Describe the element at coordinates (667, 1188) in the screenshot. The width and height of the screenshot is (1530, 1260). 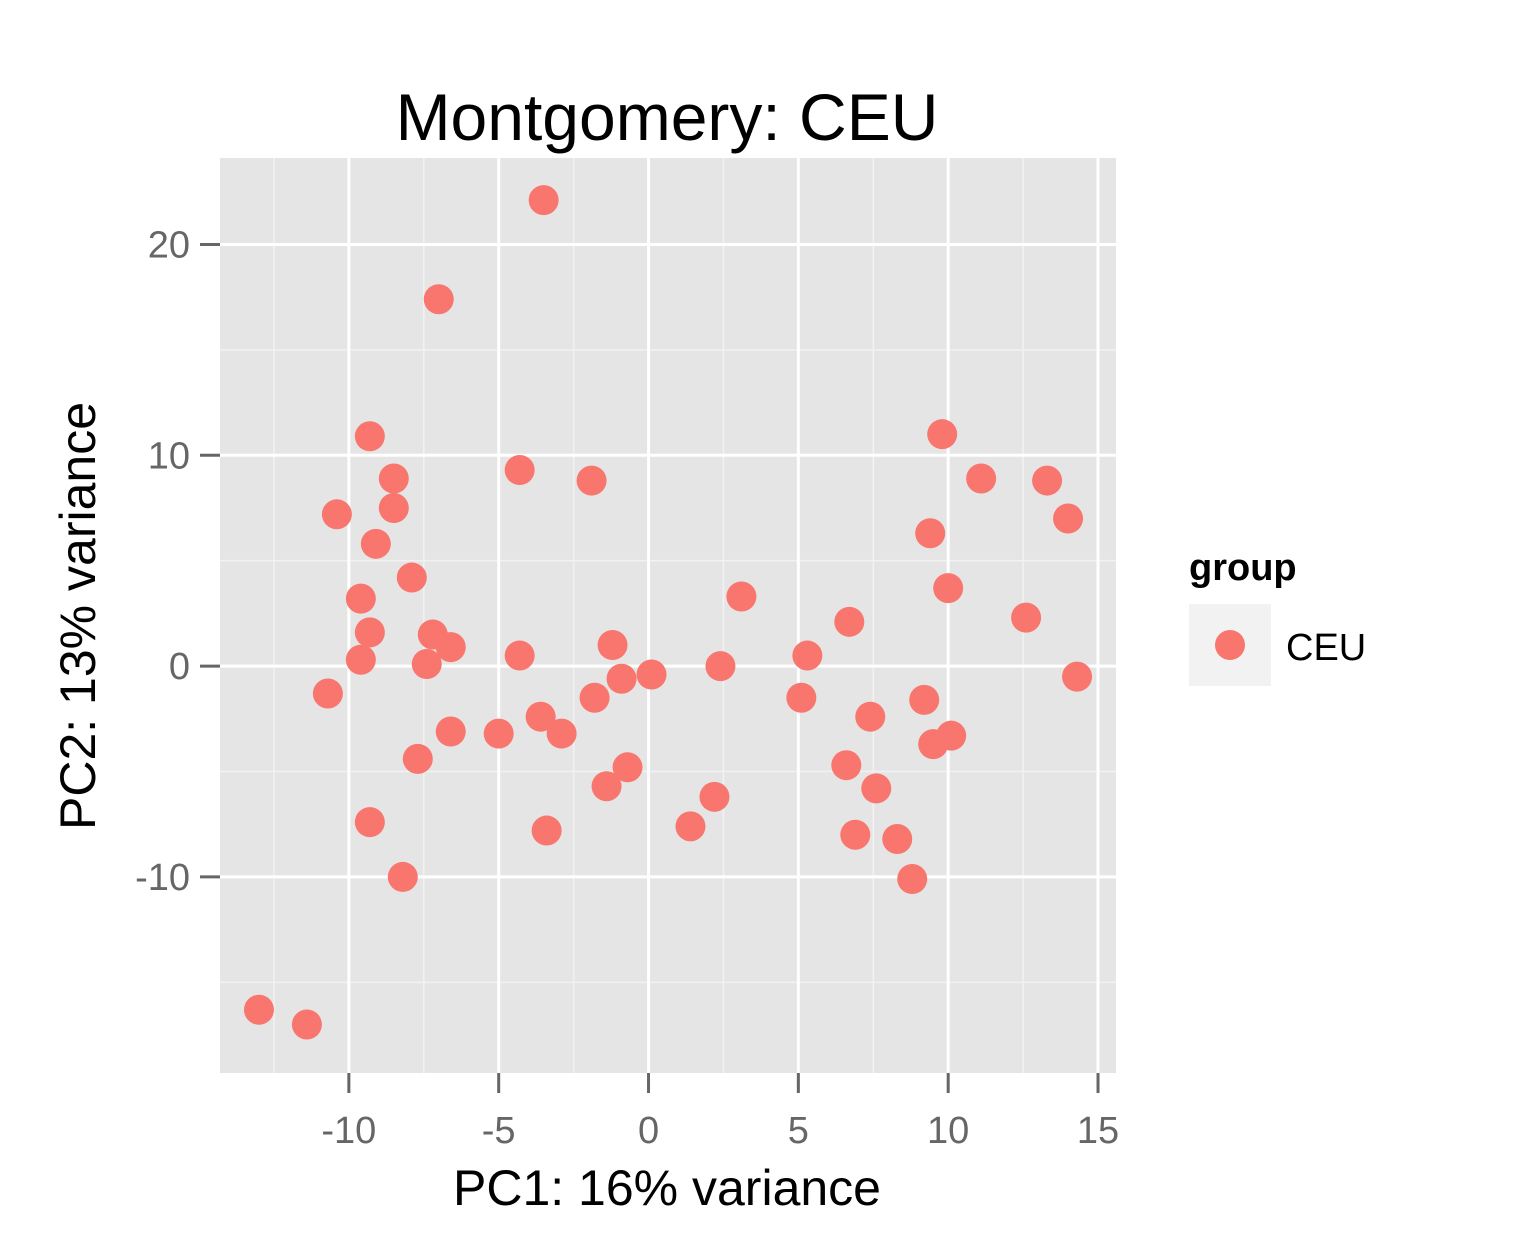
I see `x-axis-title: PC1: 16% variance` at that location.